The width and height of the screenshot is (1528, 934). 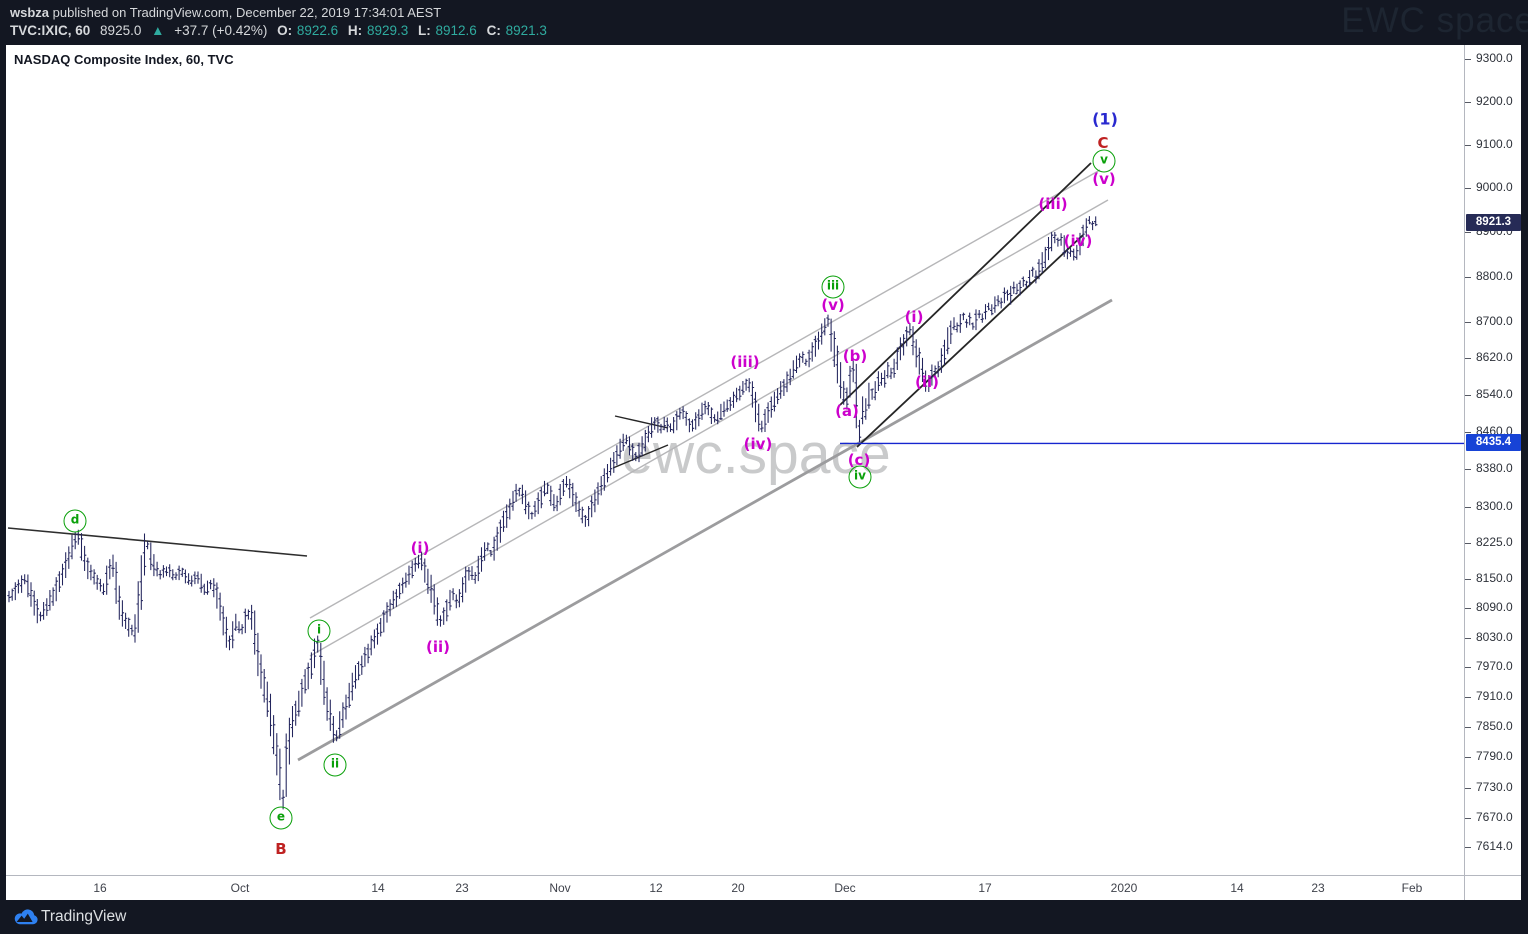 What do you see at coordinates (1494, 506) in the screenshot?
I see `price-tick-label: 8300.0` at bounding box center [1494, 506].